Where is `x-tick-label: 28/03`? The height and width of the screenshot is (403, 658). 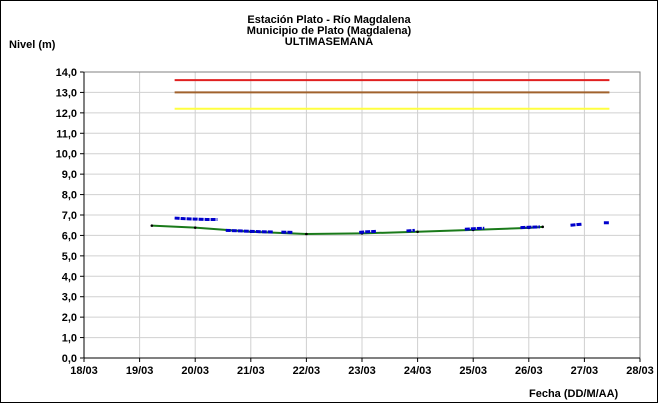 x-tick-label: 28/03 is located at coordinates (640, 371).